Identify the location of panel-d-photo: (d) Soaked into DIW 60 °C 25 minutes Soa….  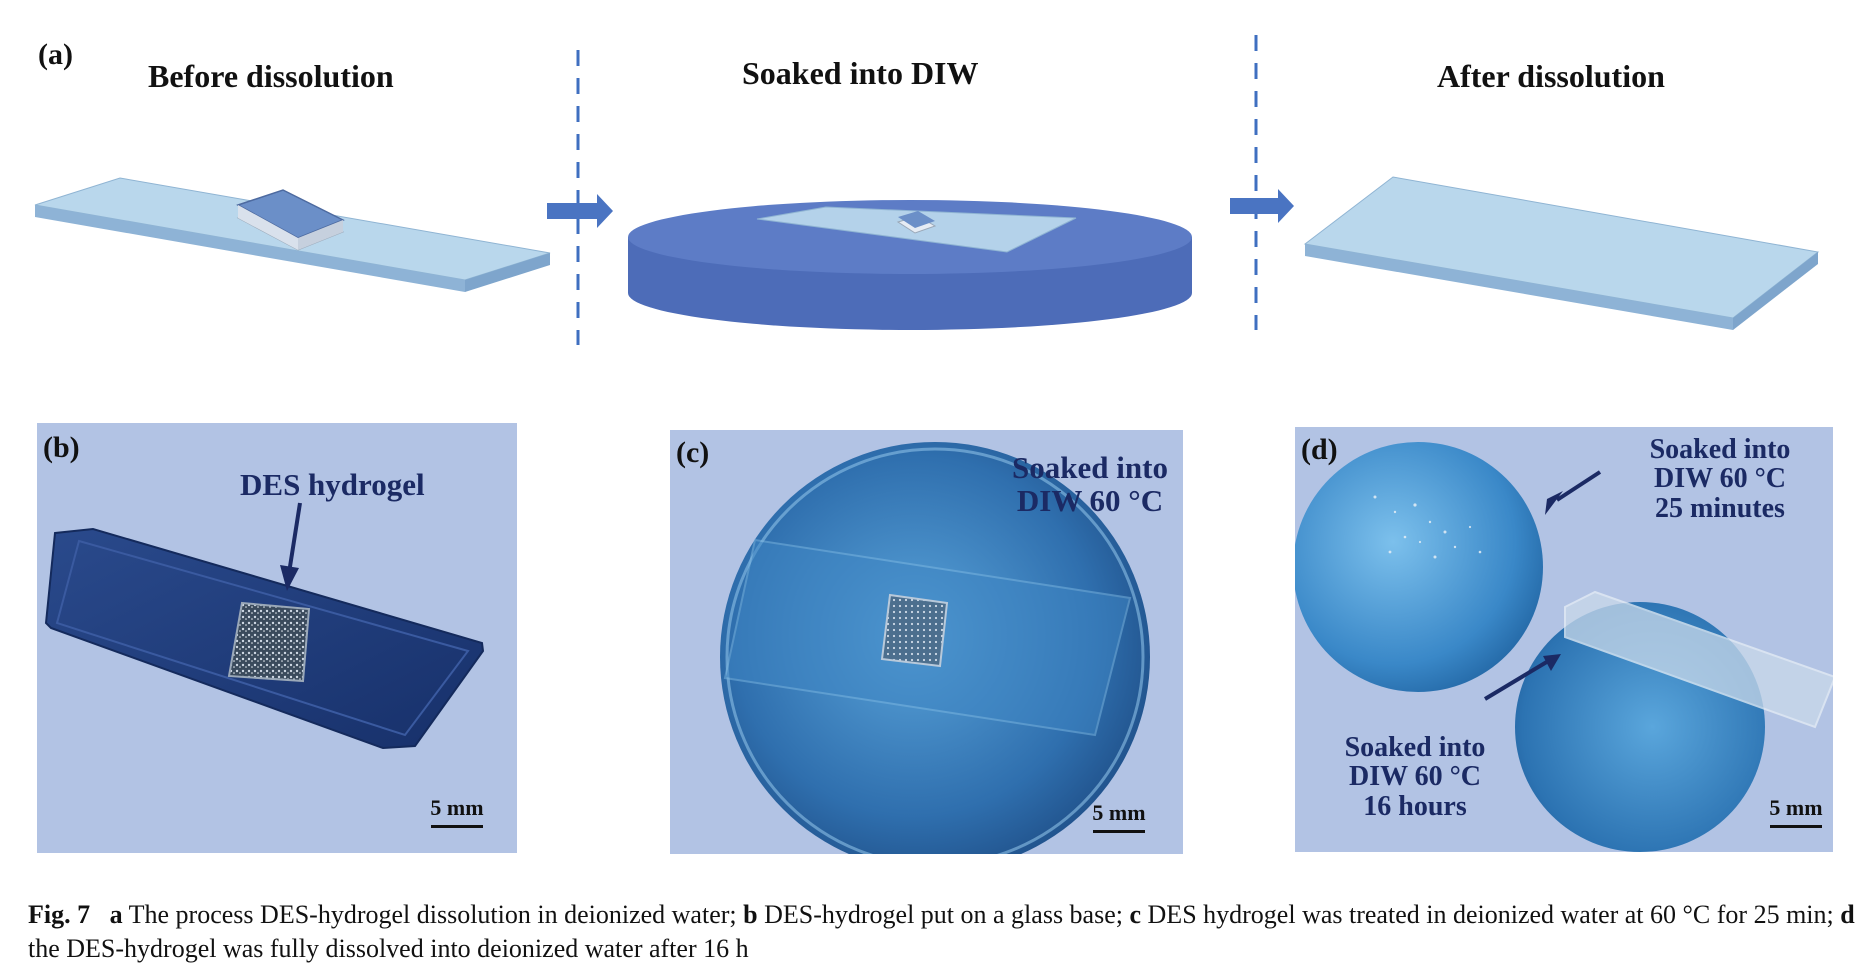
(1564, 639).